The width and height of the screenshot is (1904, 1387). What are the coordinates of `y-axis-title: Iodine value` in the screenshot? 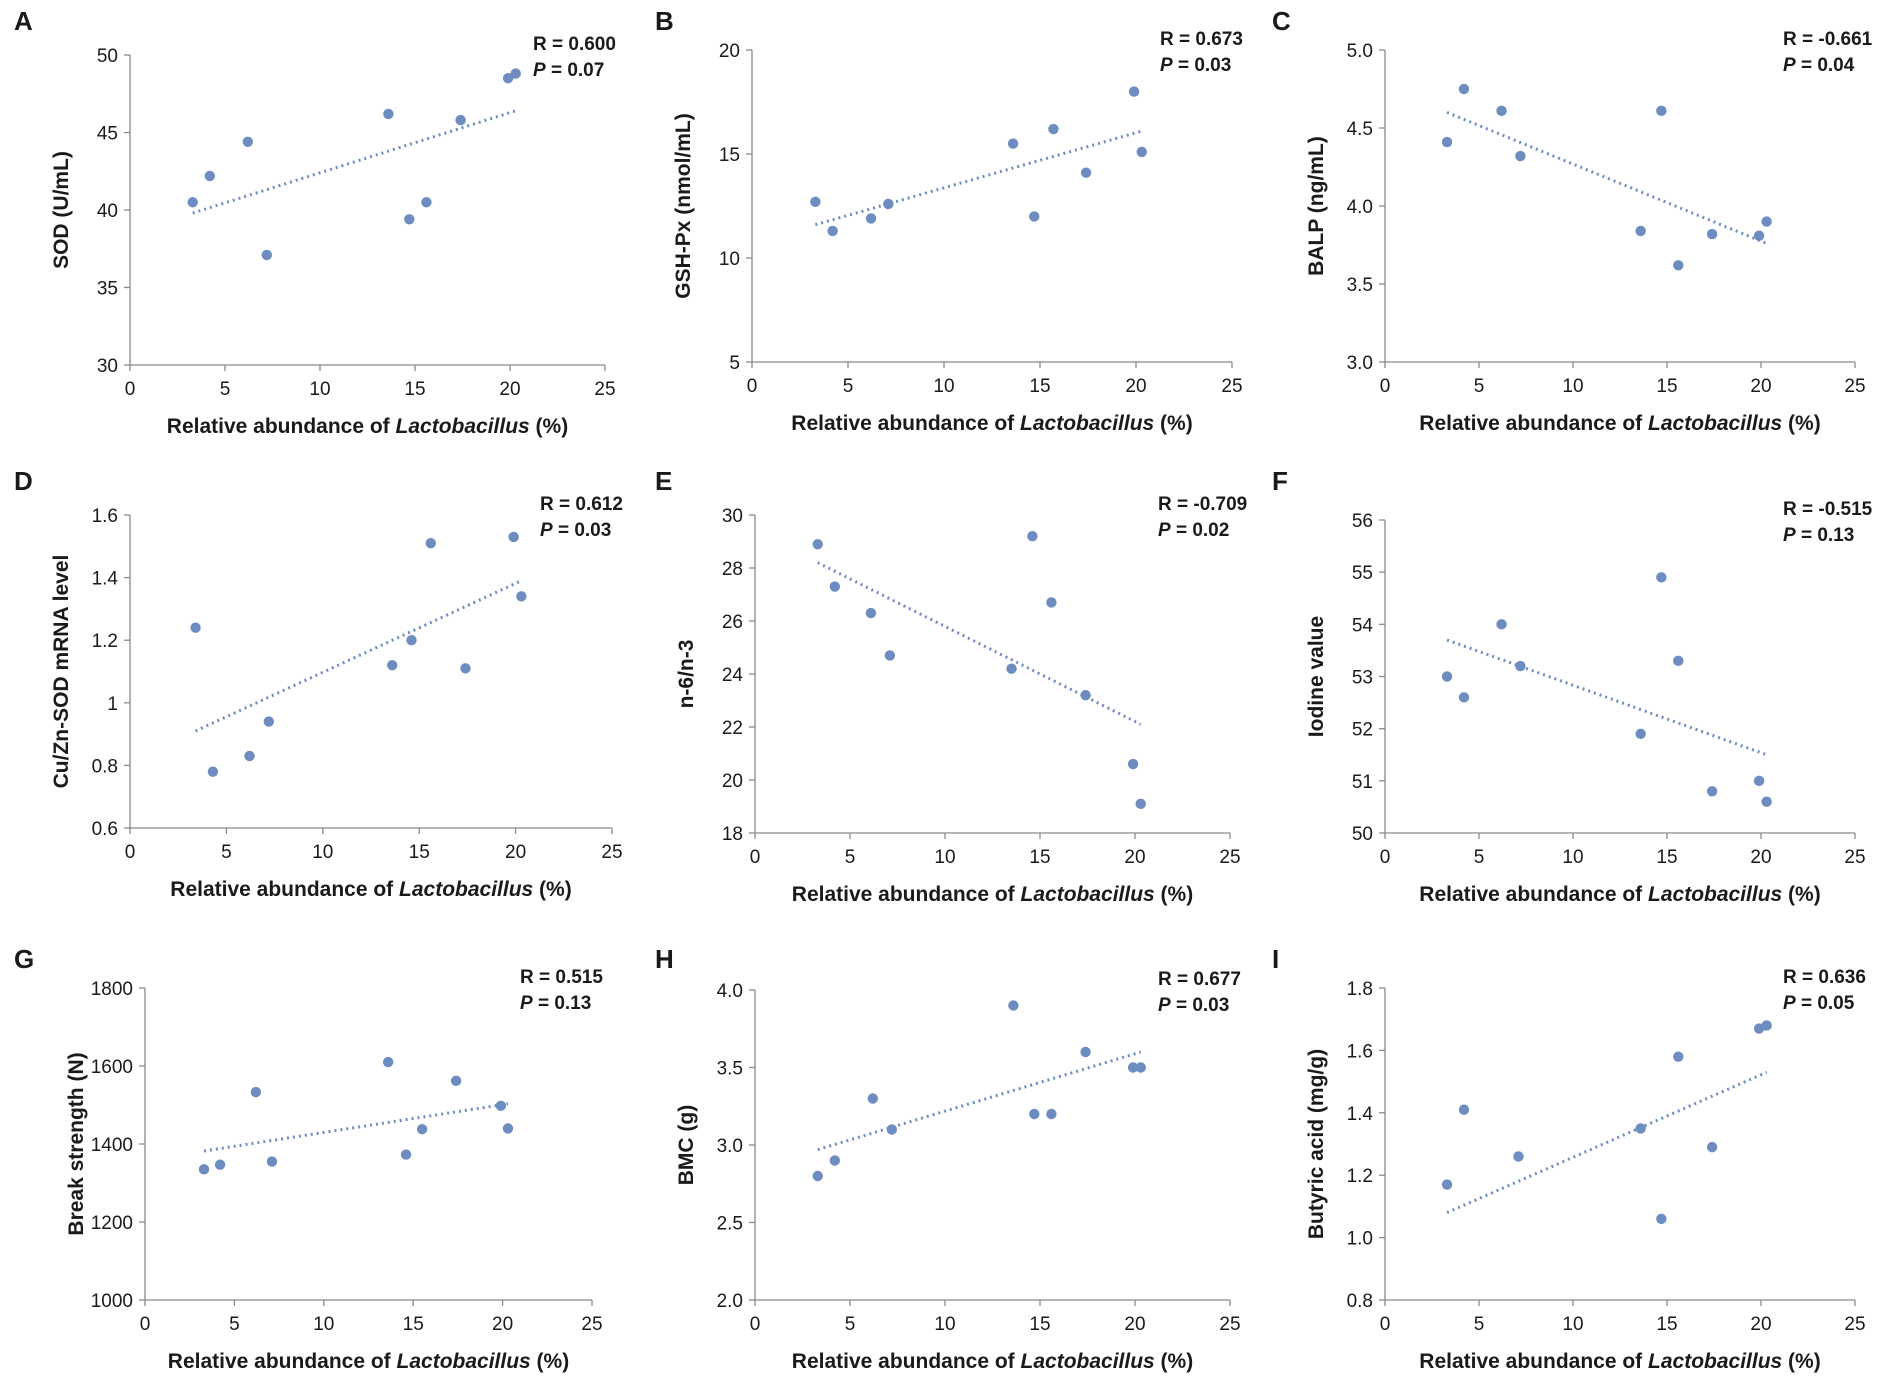 It's located at (1316, 676).